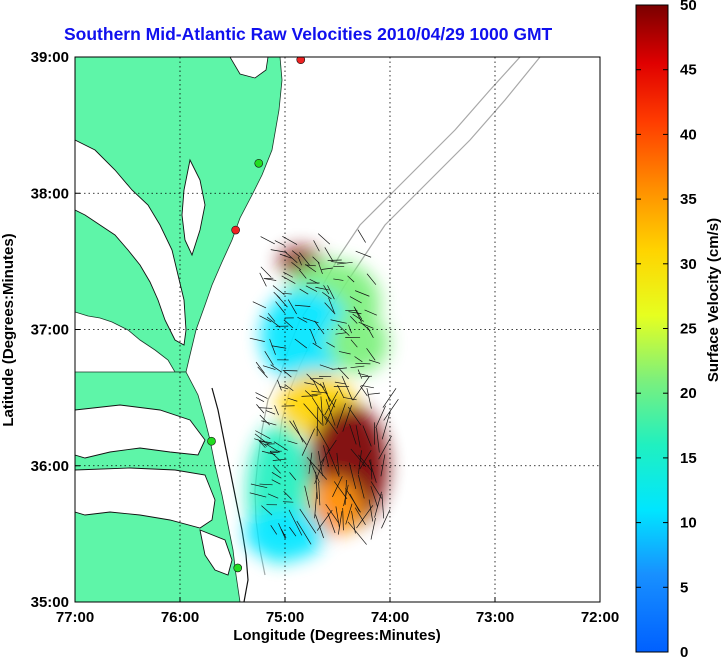 This screenshot has height=659, width=724. Describe the element at coordinates (50, 330) in the screenshot. I see `y-tick-label: 37:00` at that location.